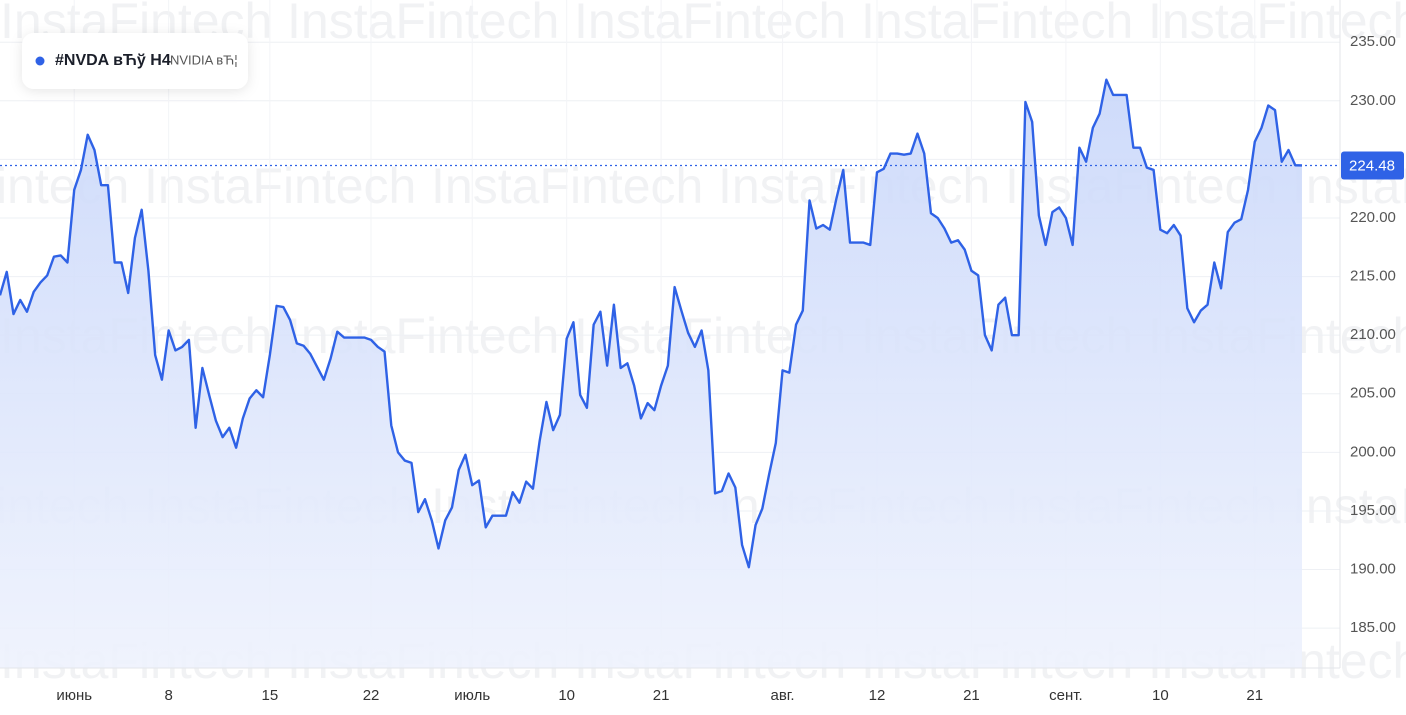 The width and height of the screenshot is (1406, 715). Describe the element at coordinates (1373, 41) in the screenshot. I see `y-tick-label: 235.00` at that location.